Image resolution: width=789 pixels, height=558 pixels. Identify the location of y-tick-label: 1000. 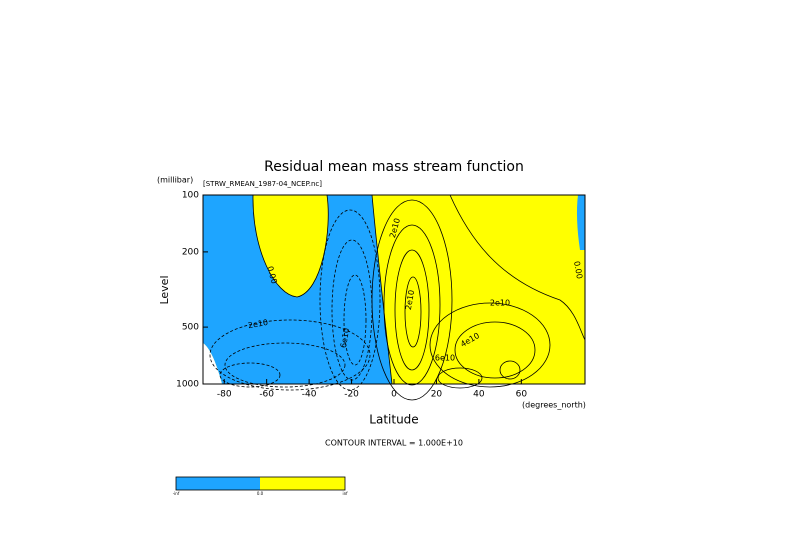
(187, 385).